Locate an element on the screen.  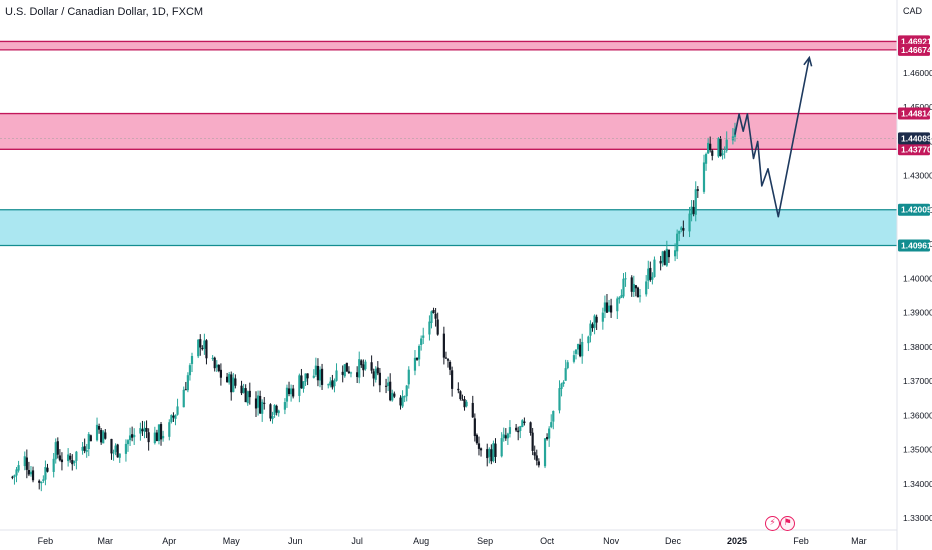
support-bottom-badge is located at coordinates (914, 245).